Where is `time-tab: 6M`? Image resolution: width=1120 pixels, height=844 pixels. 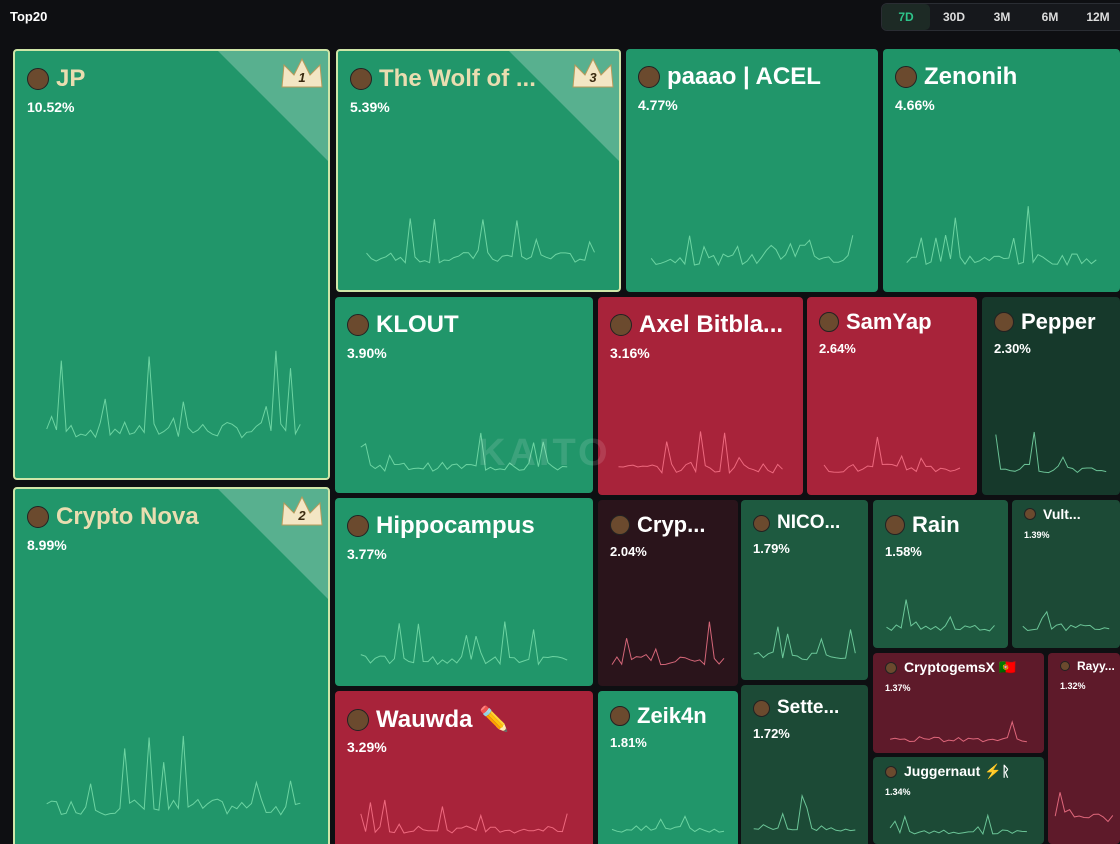
time-tab: 6M is located at coordinates (1050, 17).